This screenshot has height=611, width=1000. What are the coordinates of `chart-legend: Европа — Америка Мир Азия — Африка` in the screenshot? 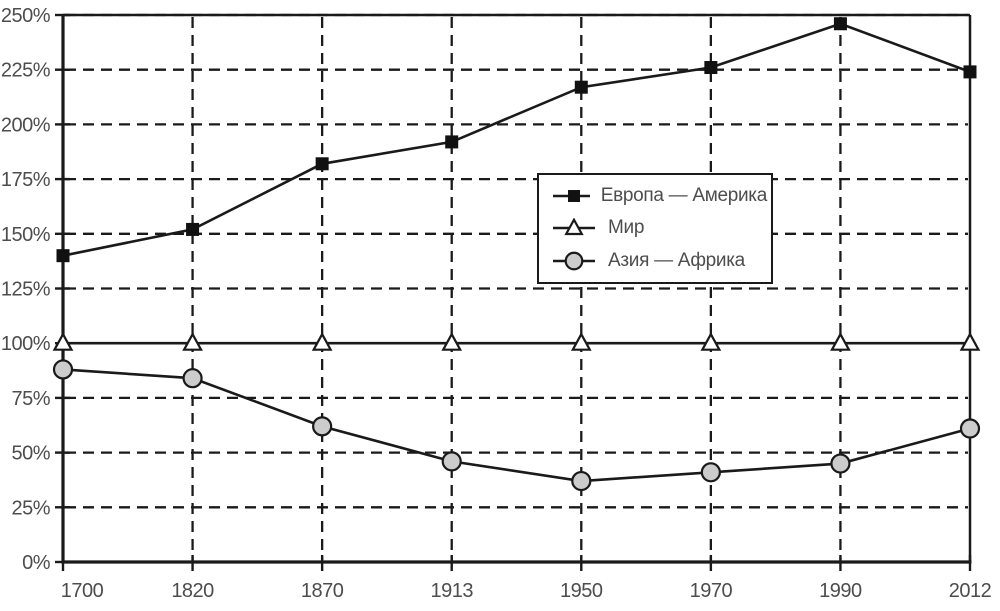 It's located at (655, 228).